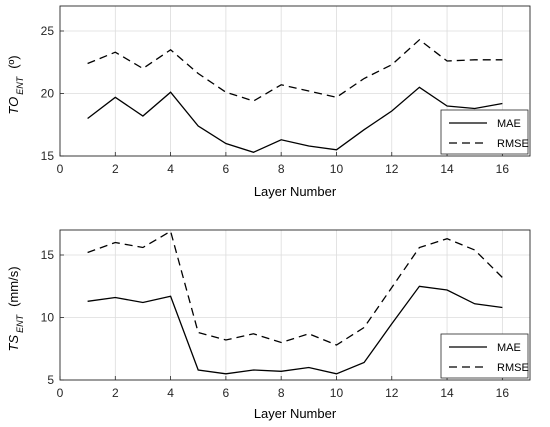 The width and height of the screenshot is (550, 427). What do you see at coordinates (13, 61) in the screenshot?
I see `y-axis-label-unit: (º)` at bounding box center [13, 61].